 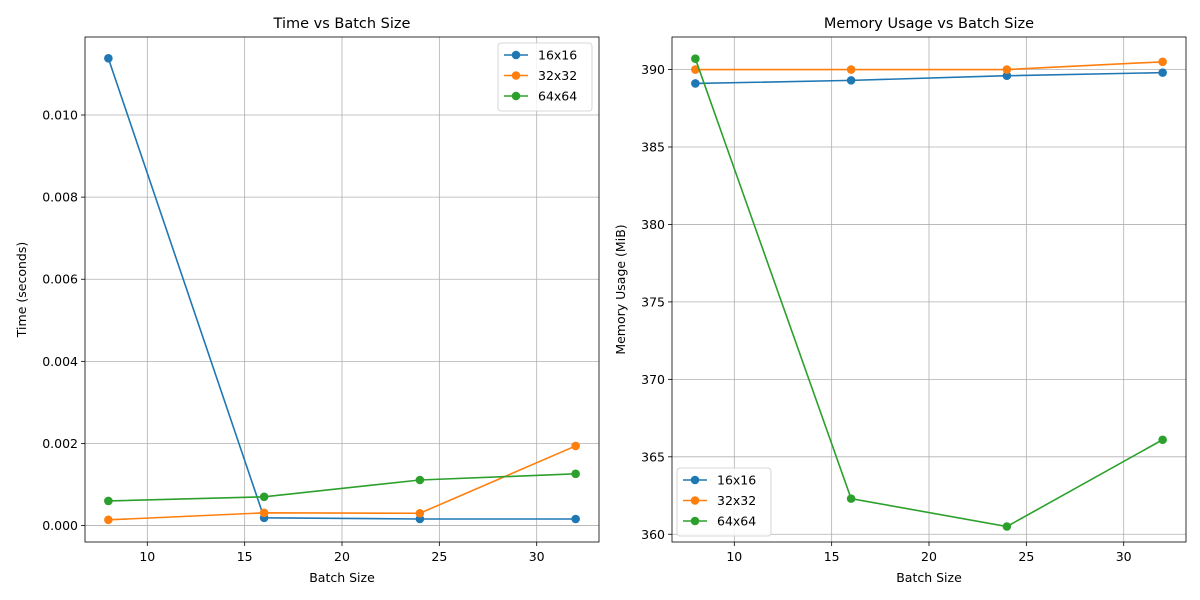 I want to click on y-tick-label: 0.002, so click(x=60, y=443).